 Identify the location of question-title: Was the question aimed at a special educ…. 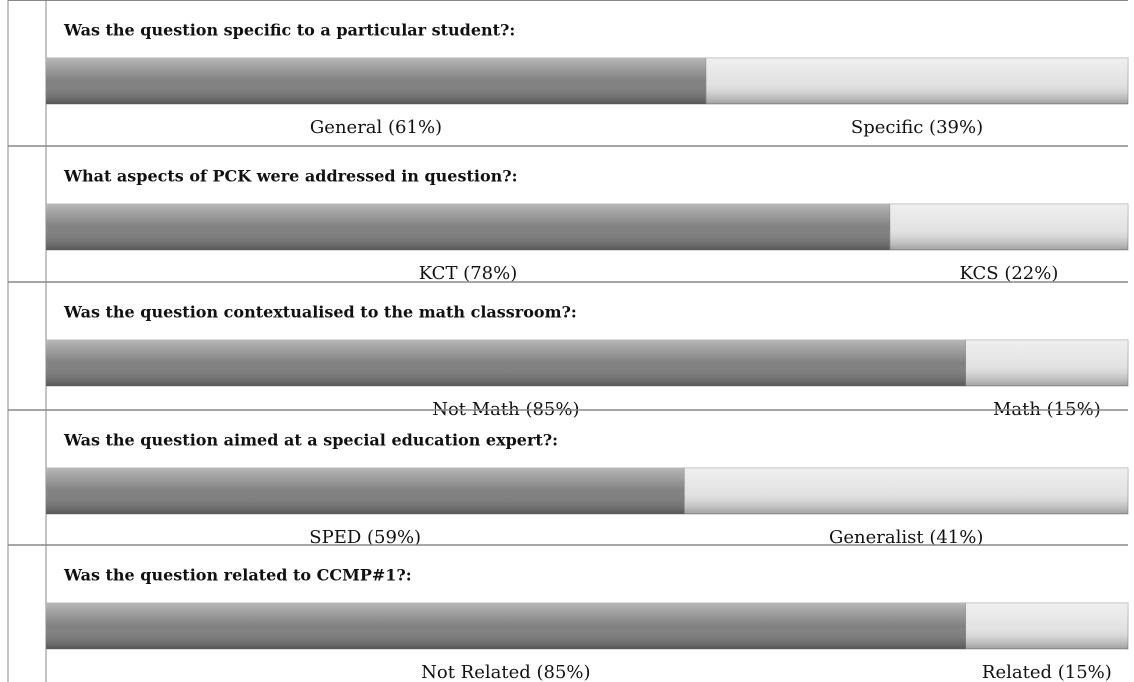
(310, 440).